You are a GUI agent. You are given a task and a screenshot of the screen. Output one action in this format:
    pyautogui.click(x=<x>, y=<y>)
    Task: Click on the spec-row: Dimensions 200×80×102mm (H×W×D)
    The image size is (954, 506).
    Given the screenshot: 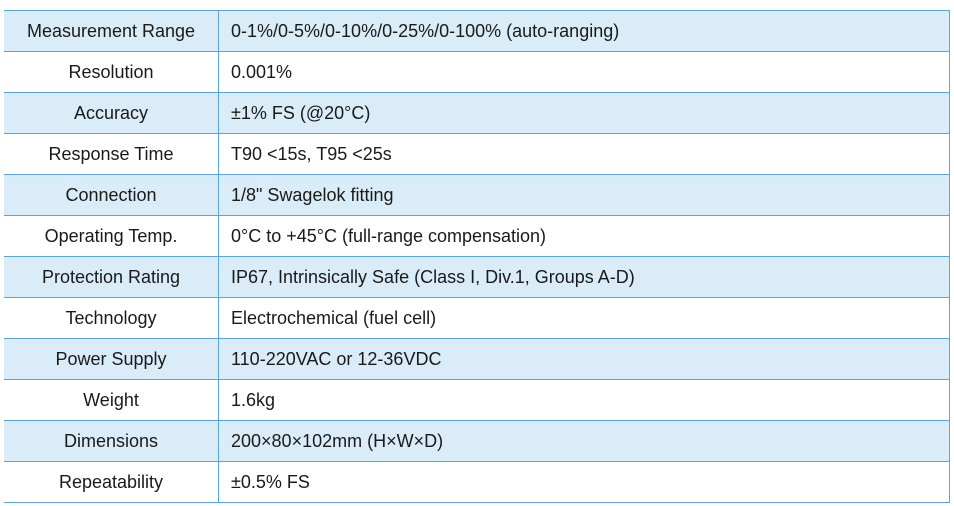 What is the action you would take?
    pyautogui.click(x=477, y=441)
    